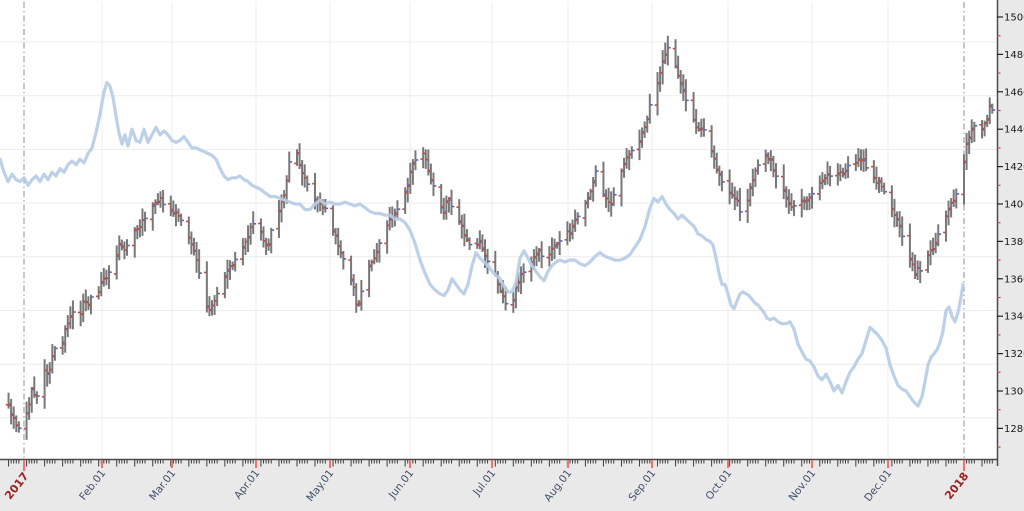  I want to click on y-axis-label: 1420, so click(1014, 167).